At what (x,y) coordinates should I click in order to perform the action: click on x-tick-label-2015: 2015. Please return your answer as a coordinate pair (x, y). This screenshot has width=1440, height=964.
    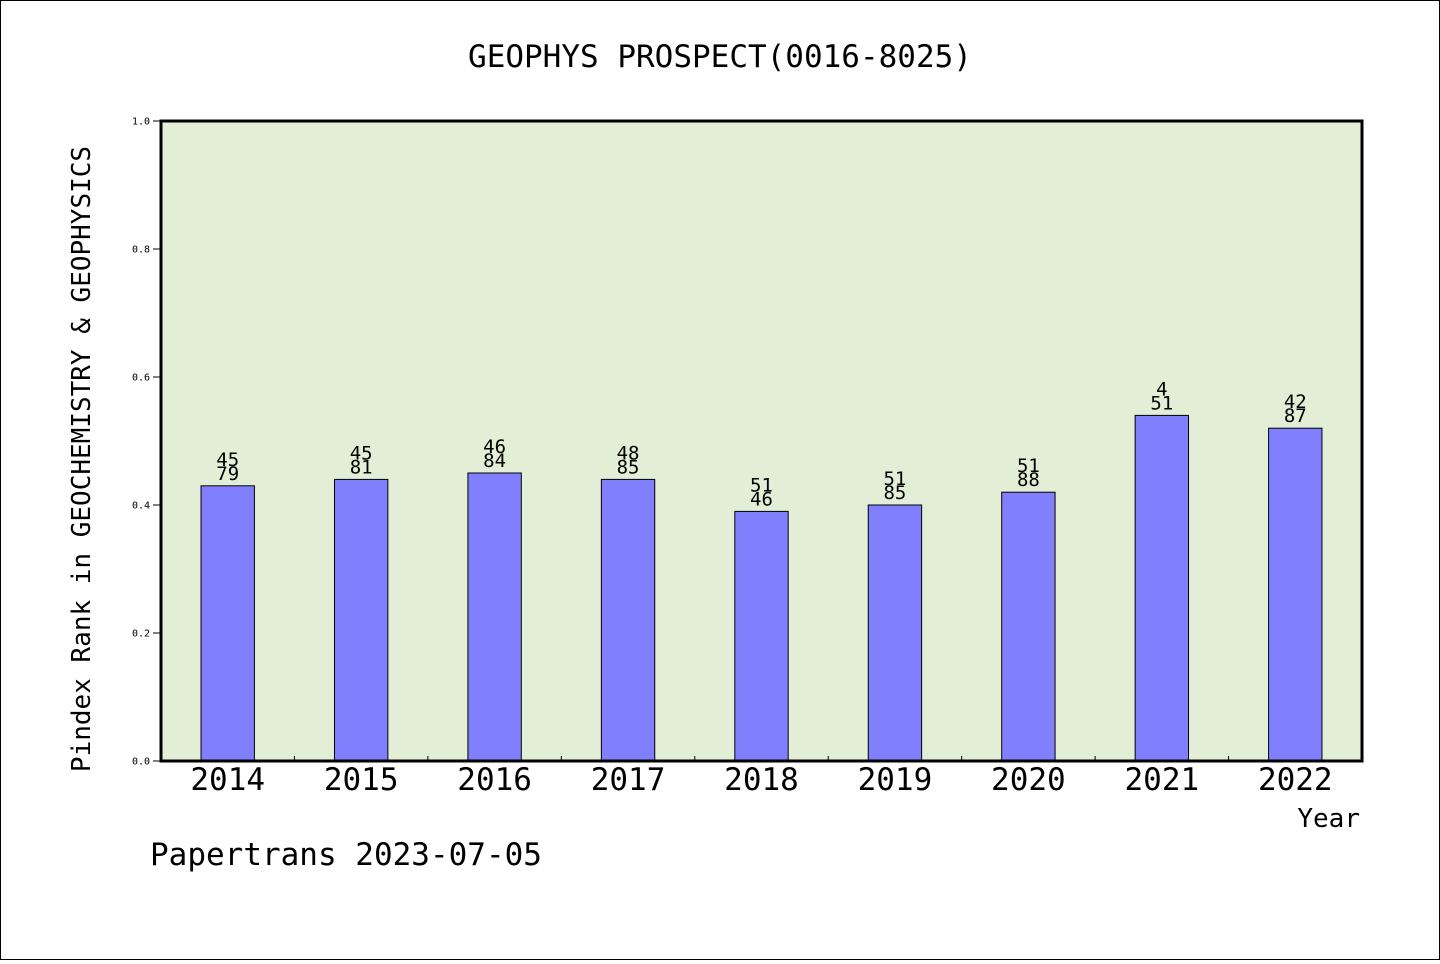
    Looking at the image, I should click on (361, 780).